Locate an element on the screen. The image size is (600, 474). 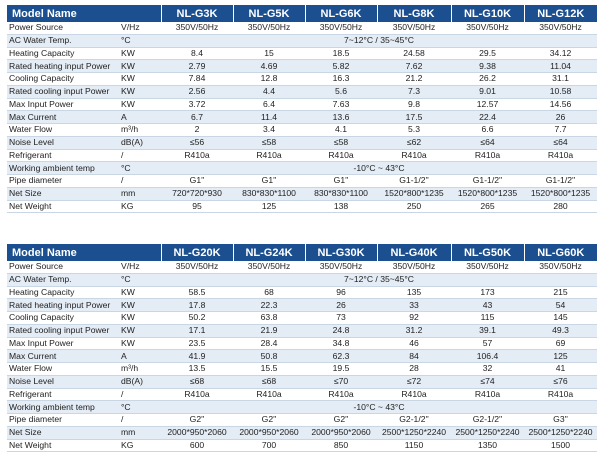
spec-value: ≤64 is located at coordinates (488, 143).